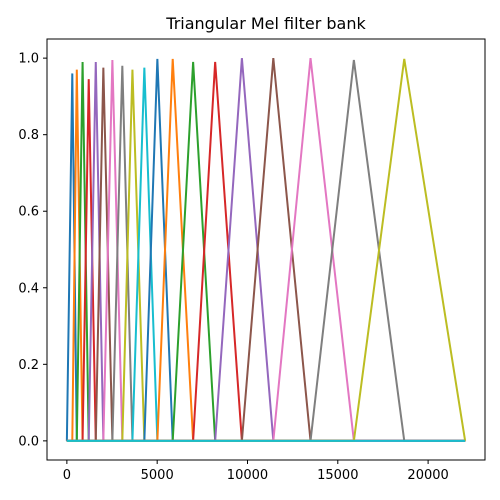 This screenshot has height=500, width=500. What do you see at coordinates (28, 365) in the screenshot?
I see `y-tick-label-1: 0.2` at bounding box center [28, 365].